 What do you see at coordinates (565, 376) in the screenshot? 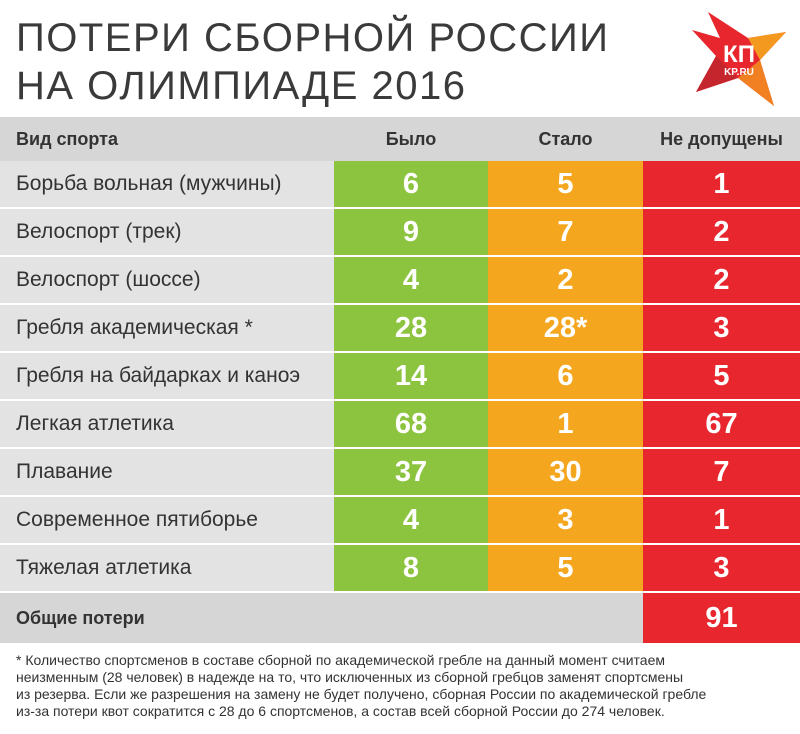
I see `stalo-value: 6` at bounding box center [565, 376].